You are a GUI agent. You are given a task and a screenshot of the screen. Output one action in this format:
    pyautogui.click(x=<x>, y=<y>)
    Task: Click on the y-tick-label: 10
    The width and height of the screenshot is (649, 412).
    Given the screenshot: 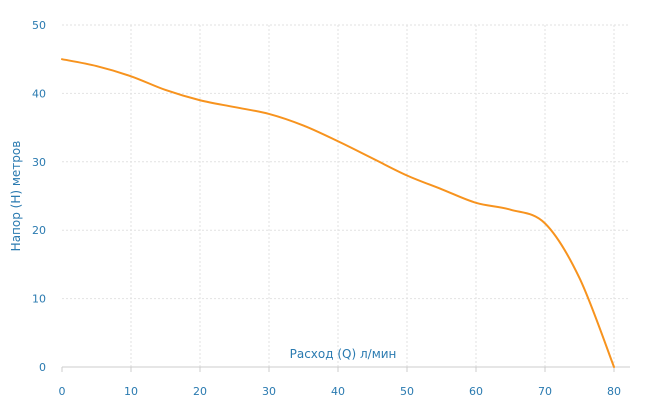 What is the action you would take?
    pyautogui.click(x=39, y=299)
    